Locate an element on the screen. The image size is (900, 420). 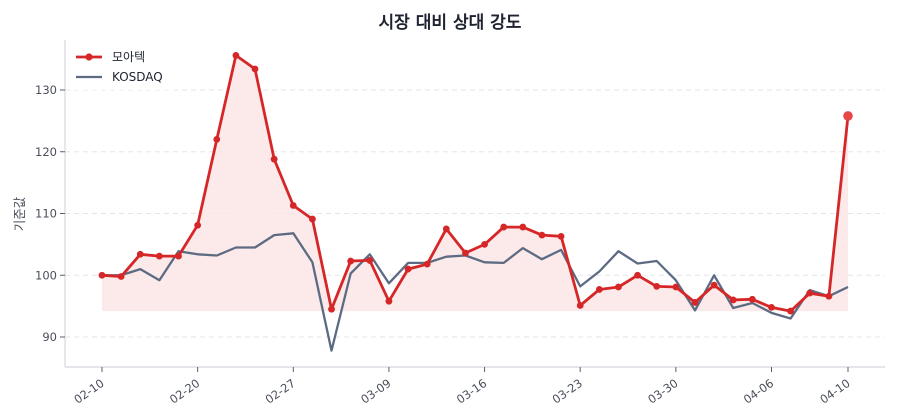
x-tick-label: 02-10 is located at coordinates (88, 391).